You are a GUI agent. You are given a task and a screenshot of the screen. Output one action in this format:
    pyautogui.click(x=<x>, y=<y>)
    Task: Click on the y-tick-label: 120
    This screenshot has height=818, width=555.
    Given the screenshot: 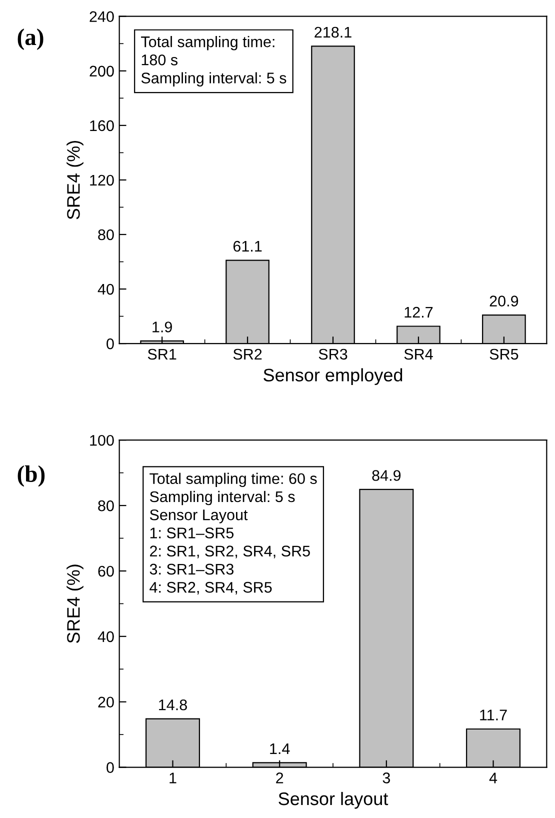 What is the action you would take?
    pyautogui.click(x=102, y=180)
    